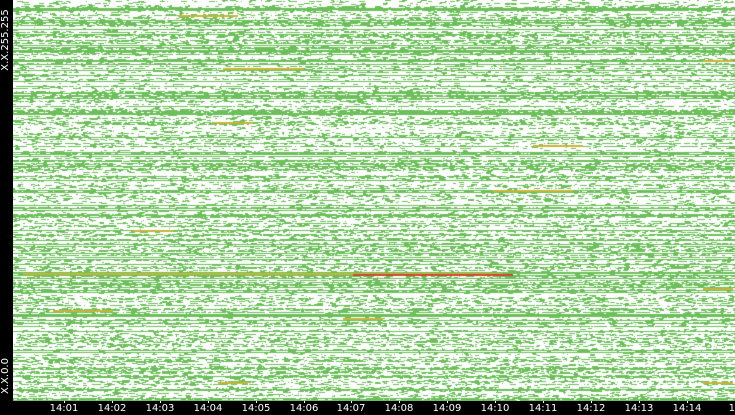 This screenshot has width=735, height=415. I want to click on x-tick-label: 14:06, so click(304, 408).